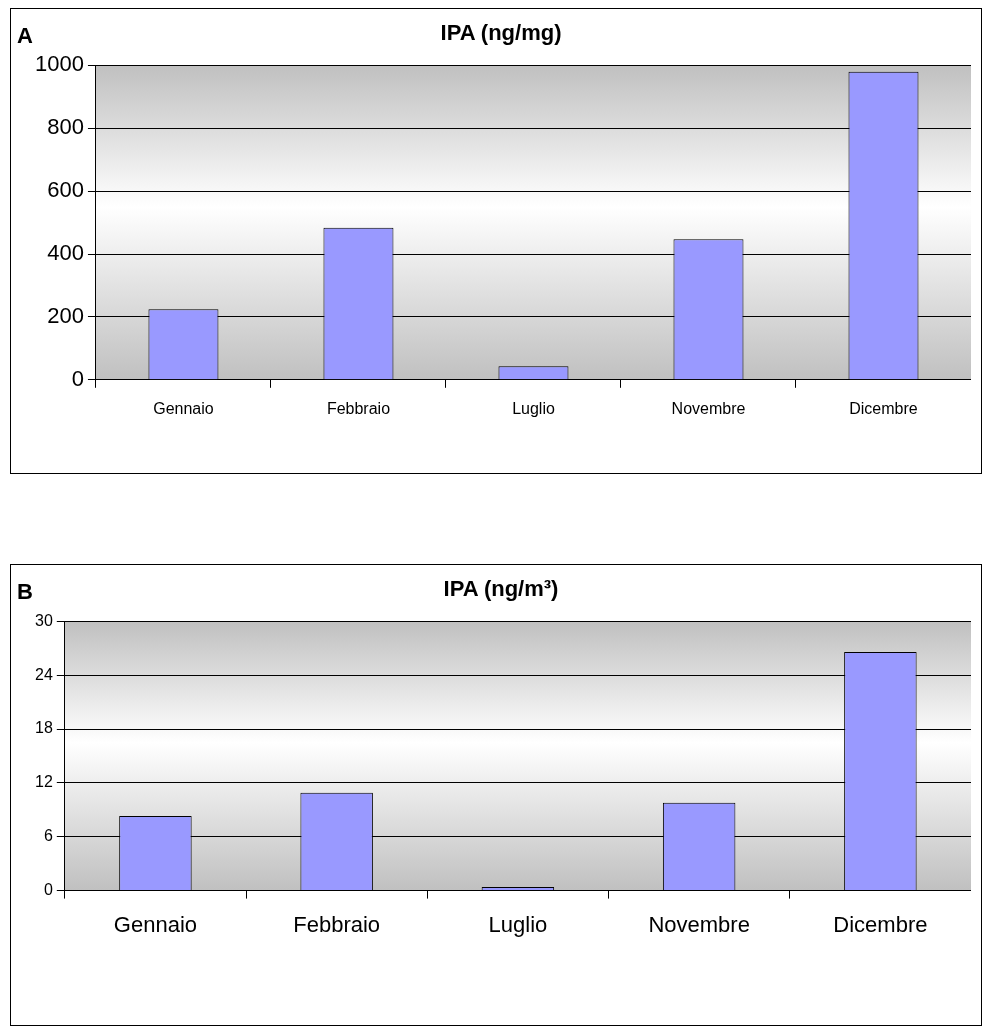 Image resolution: width=982 pixels, height=1032 pixels. Describe the element at coordinates (501, 589) in the screenshot. I see `chart-title: IPA (ng/m³)` at that location.